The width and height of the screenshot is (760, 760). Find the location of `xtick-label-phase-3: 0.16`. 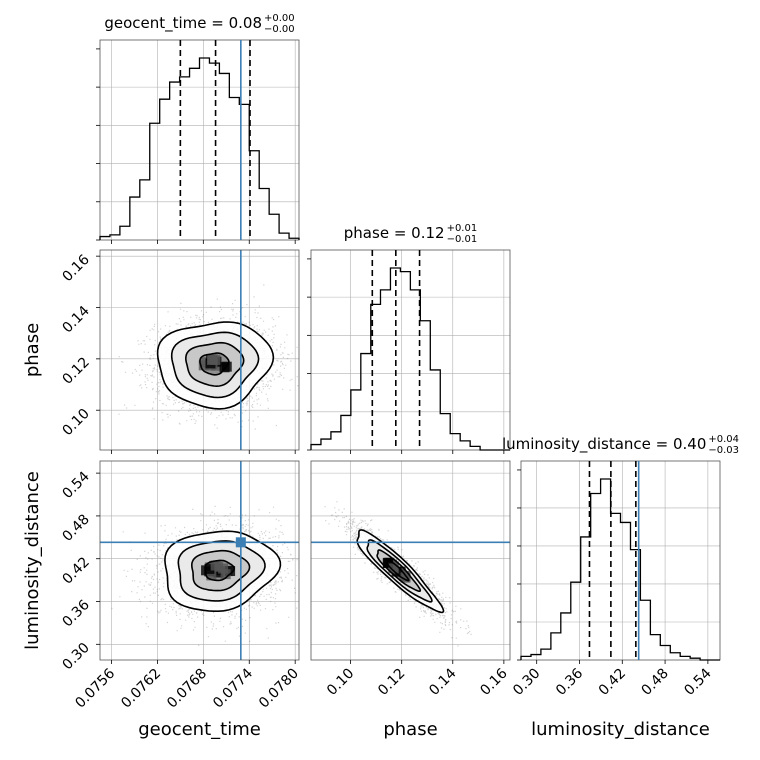

xtick-label-phase-3: 0.16 is located at coordinates (493, 681).